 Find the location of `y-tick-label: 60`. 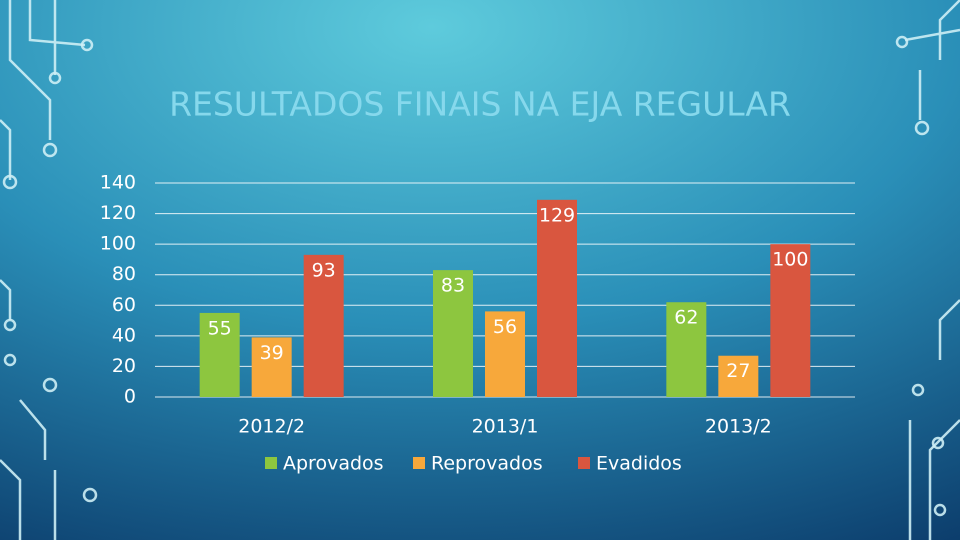

y-tick-label: 60 is located at coordinates (124, 305).